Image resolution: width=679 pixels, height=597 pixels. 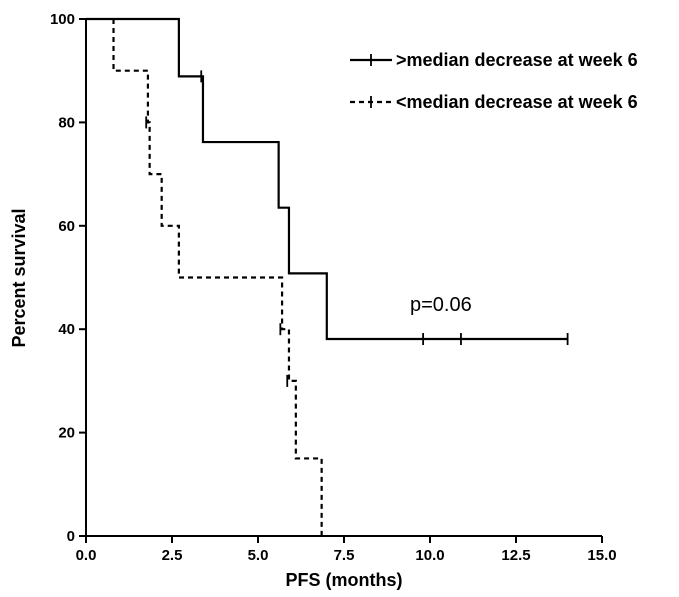 I want to click on legend-item-above-median: >median decrease at week 6, so click(x=494, y=60).